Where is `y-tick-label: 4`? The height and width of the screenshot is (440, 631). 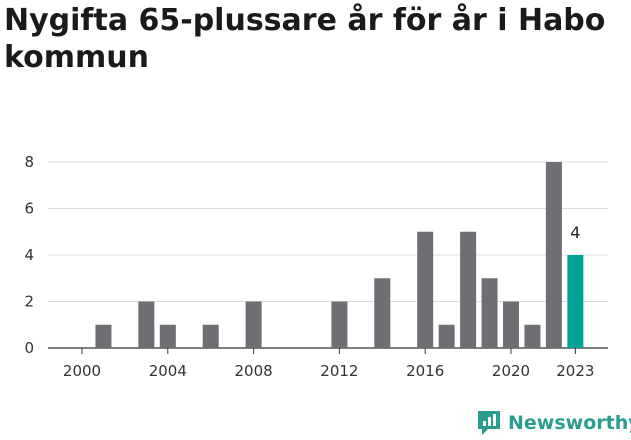 y-tick-label: 4 is located at coordinates (29, 255).